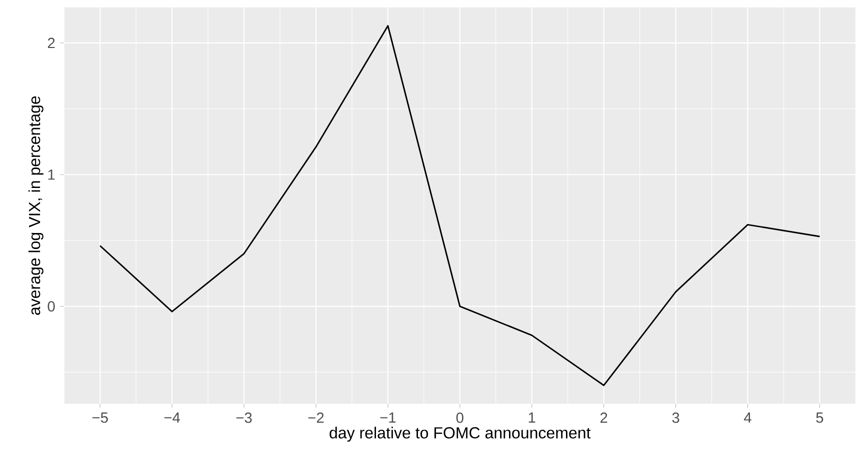 This screenshot has height=463, width=857. Describe the element at coordinates (100, 417) in the screenshot. I see `x-tick-label: −5` at that location.